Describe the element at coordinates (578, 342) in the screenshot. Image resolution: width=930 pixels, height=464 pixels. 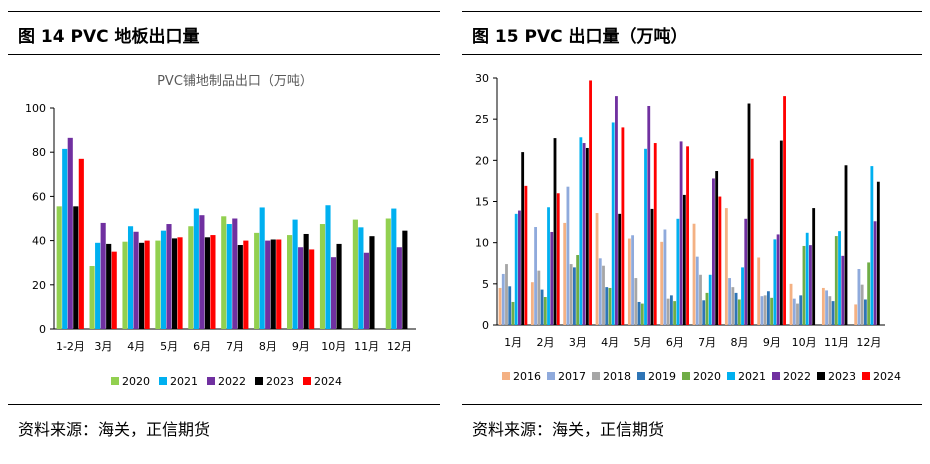
I see `x-tick-label: 3月` at that location.